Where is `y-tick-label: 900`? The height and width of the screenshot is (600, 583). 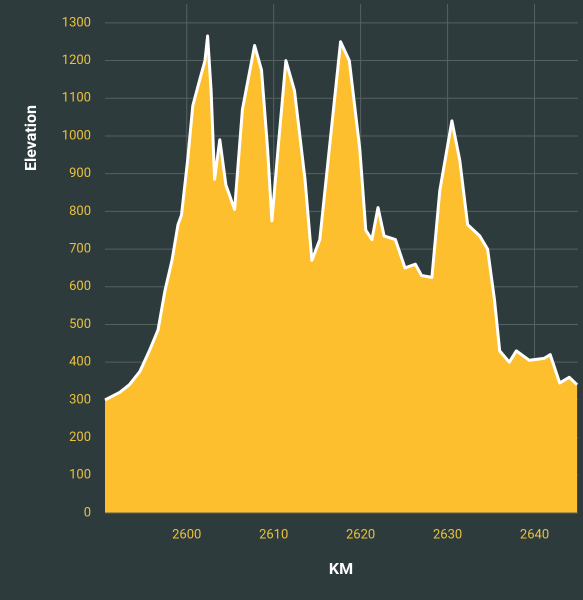 y-tick-label: 900 is located at coordinates (80, 173).